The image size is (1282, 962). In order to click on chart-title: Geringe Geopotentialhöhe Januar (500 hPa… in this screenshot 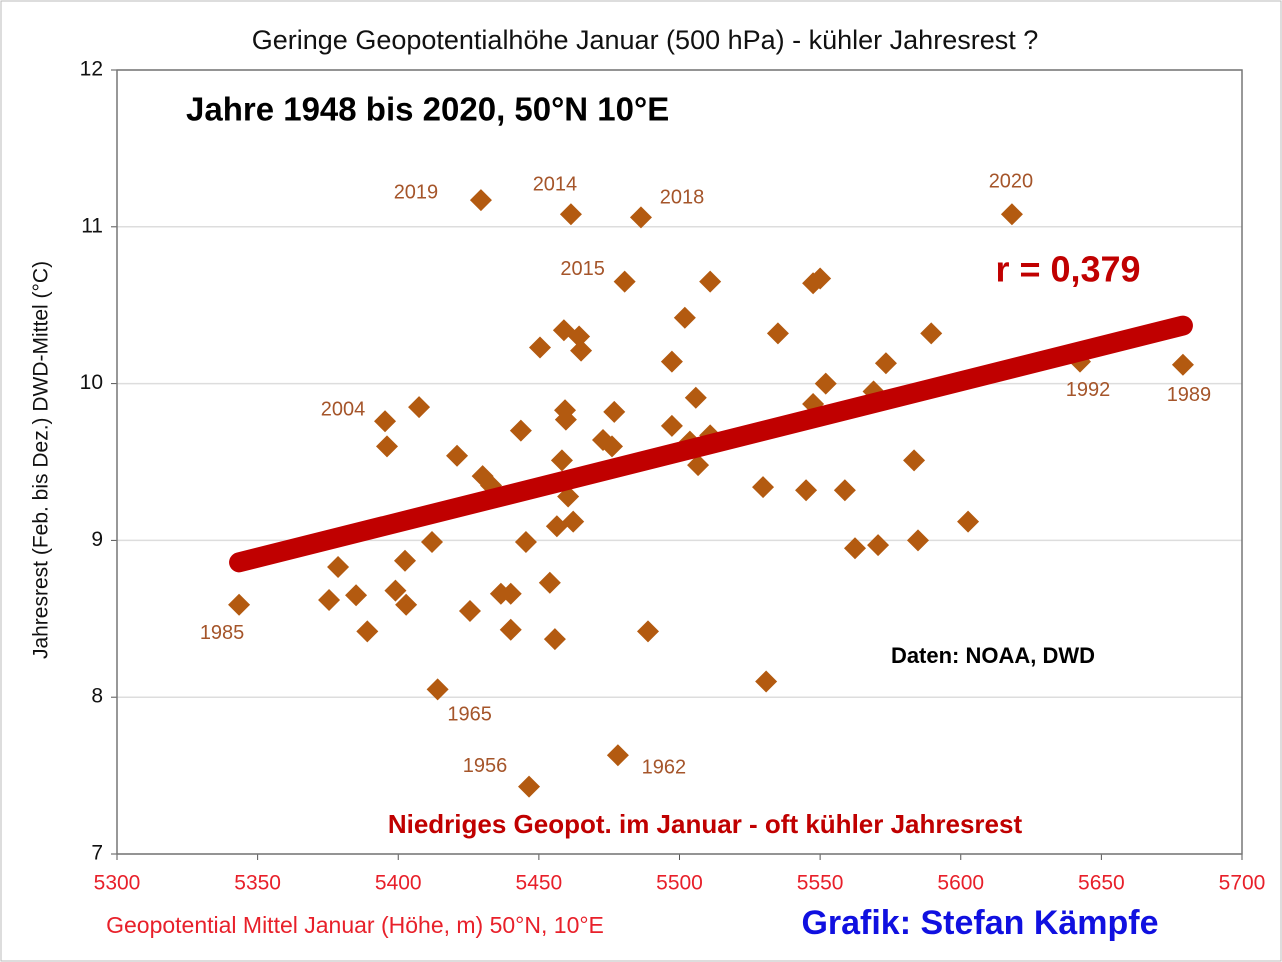, I will do `click(645, 40)`.